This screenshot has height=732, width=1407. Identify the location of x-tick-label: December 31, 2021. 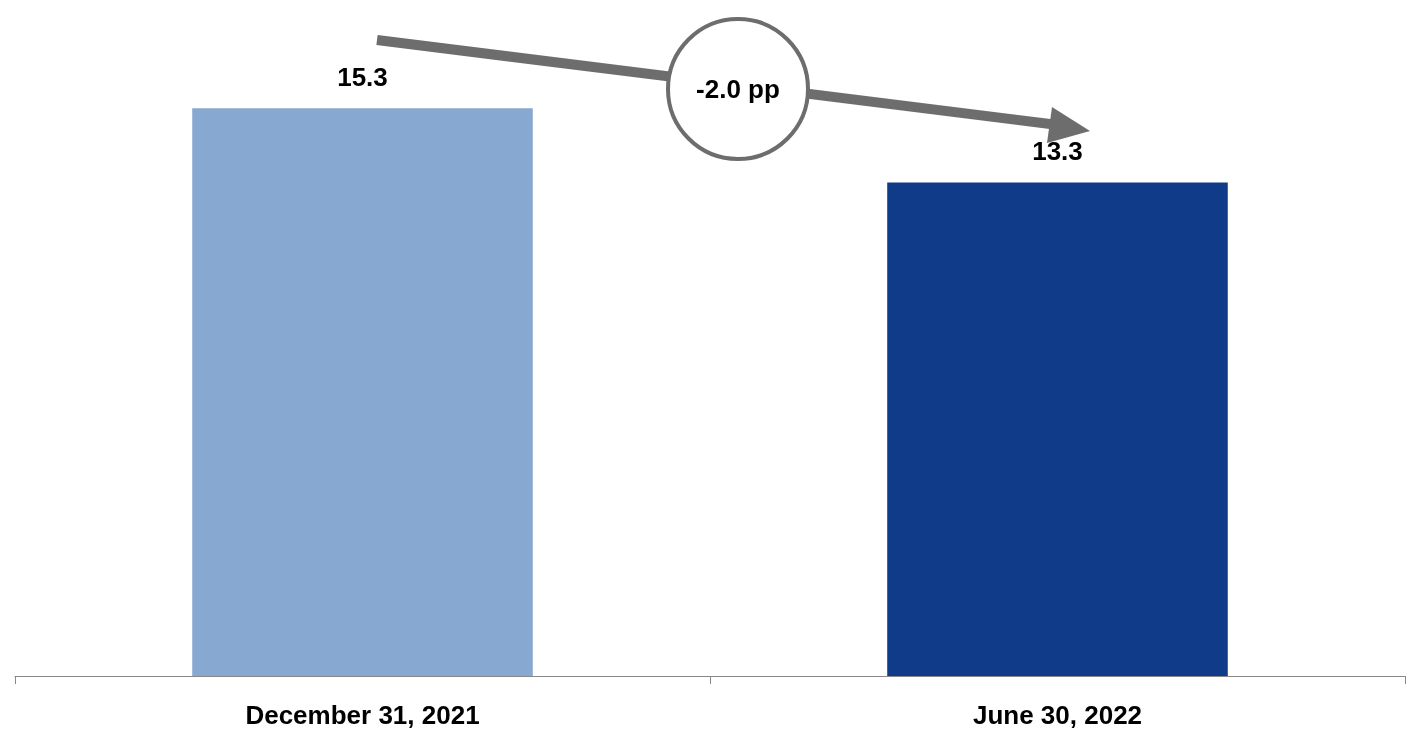
(362, 715).